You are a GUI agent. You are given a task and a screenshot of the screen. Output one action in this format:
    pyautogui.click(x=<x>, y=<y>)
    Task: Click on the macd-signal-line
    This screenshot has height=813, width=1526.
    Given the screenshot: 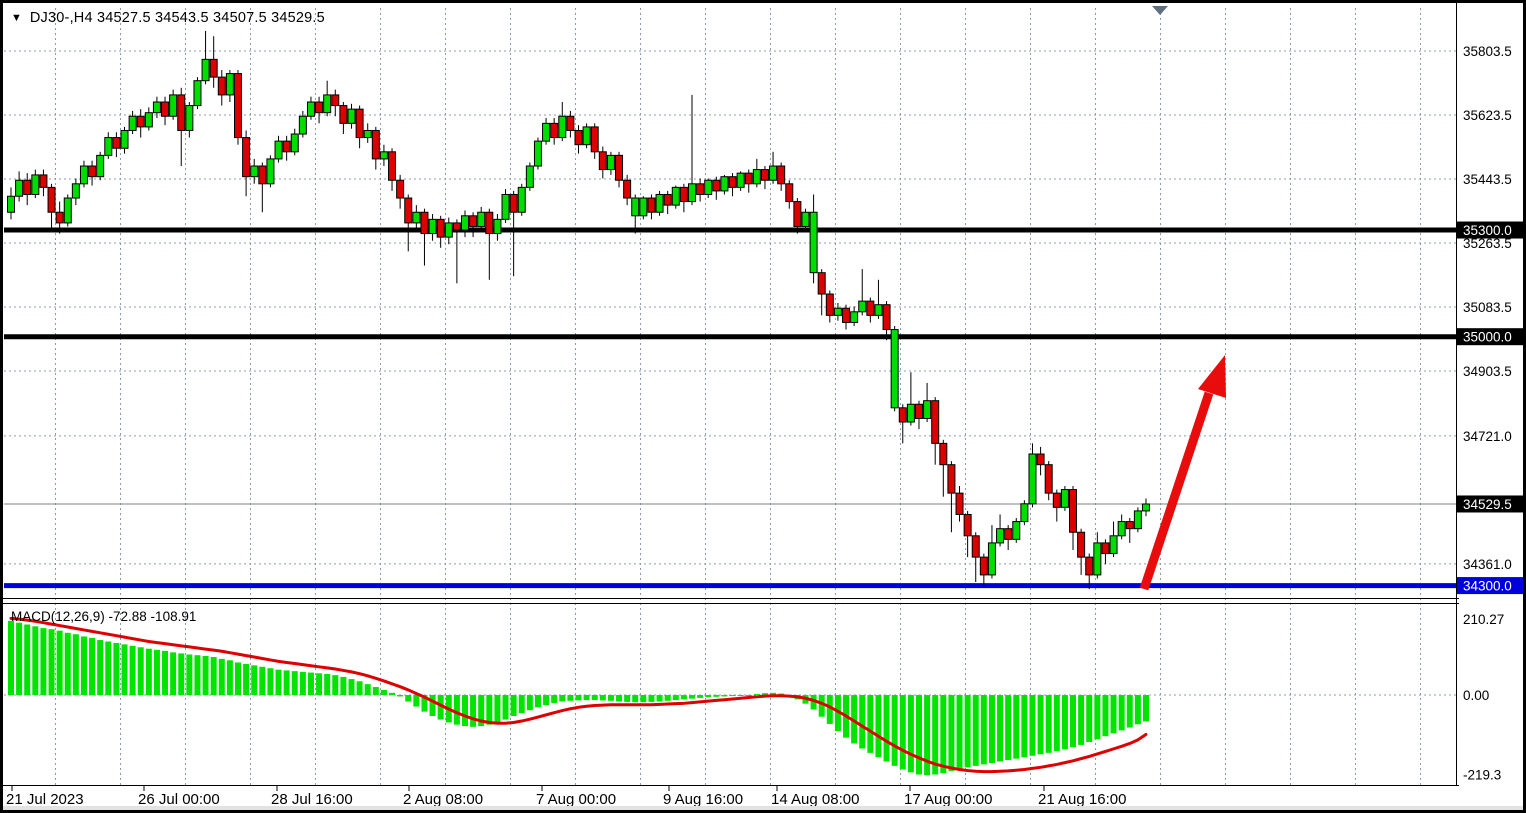 What is the action you would take?
    pyautogui.click(x=578, y=695)
    